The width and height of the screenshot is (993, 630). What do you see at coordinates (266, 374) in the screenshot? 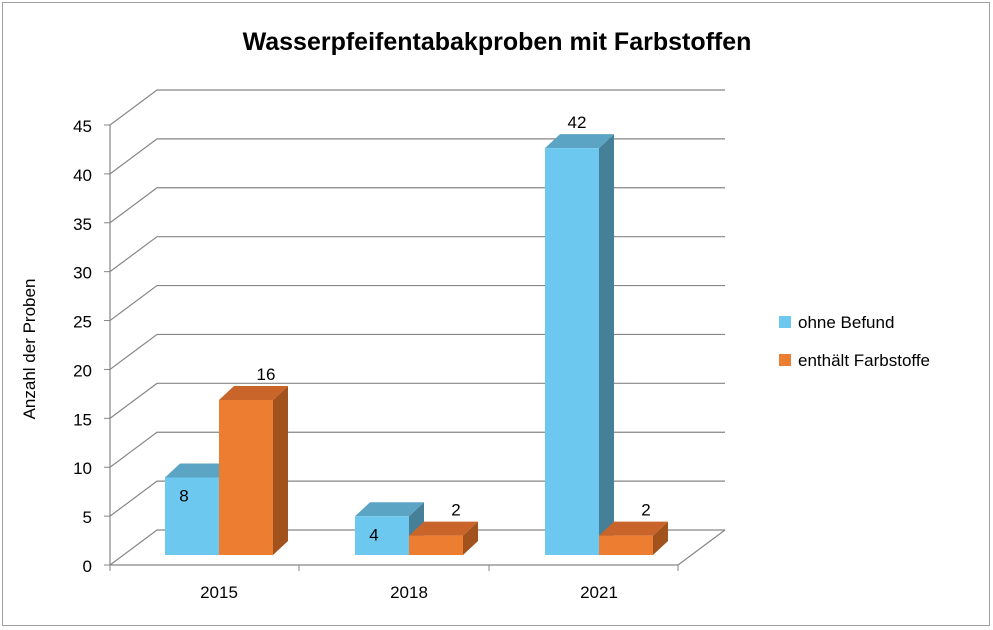
I see `data-label: 16` at bounding box center [266, 374].